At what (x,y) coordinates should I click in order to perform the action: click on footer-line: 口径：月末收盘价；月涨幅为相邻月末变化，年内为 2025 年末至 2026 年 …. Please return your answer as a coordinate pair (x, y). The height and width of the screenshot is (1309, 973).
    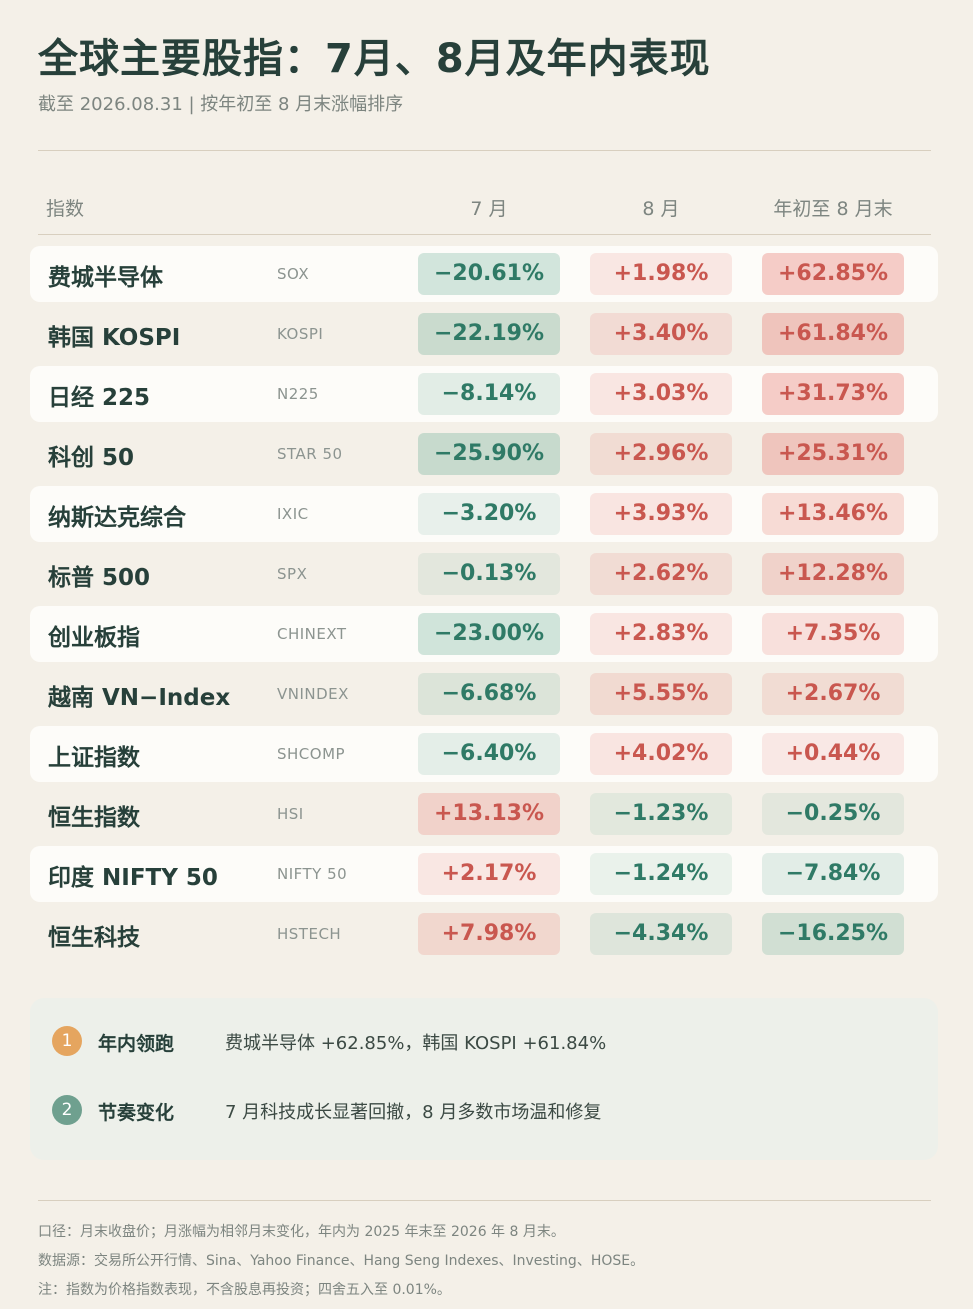
    Looking at the image, I should click on (301, 1232).